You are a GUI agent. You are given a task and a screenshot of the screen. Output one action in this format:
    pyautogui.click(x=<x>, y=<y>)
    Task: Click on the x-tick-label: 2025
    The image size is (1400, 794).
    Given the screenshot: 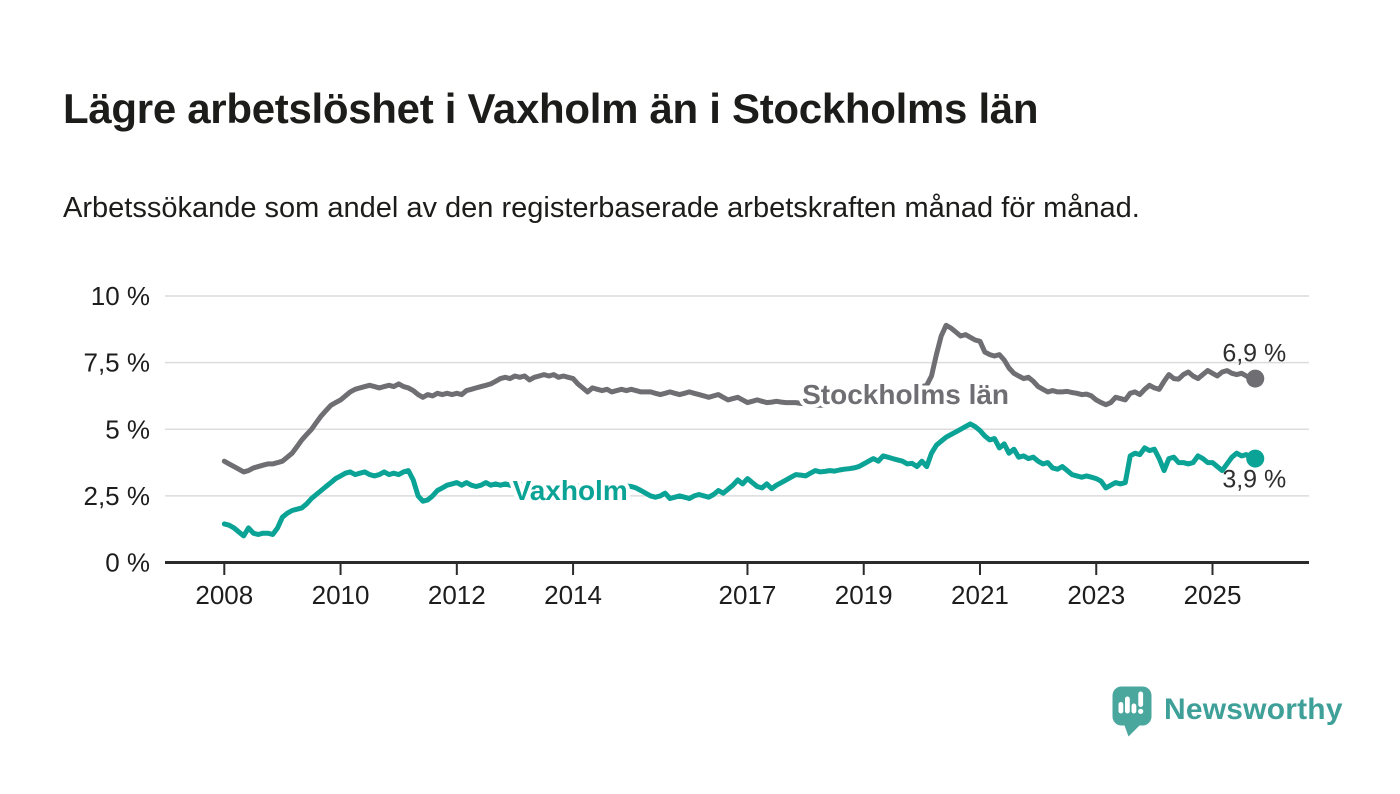 What is the action you would take?
    pyautogui.click(x=1213, y=595)
    